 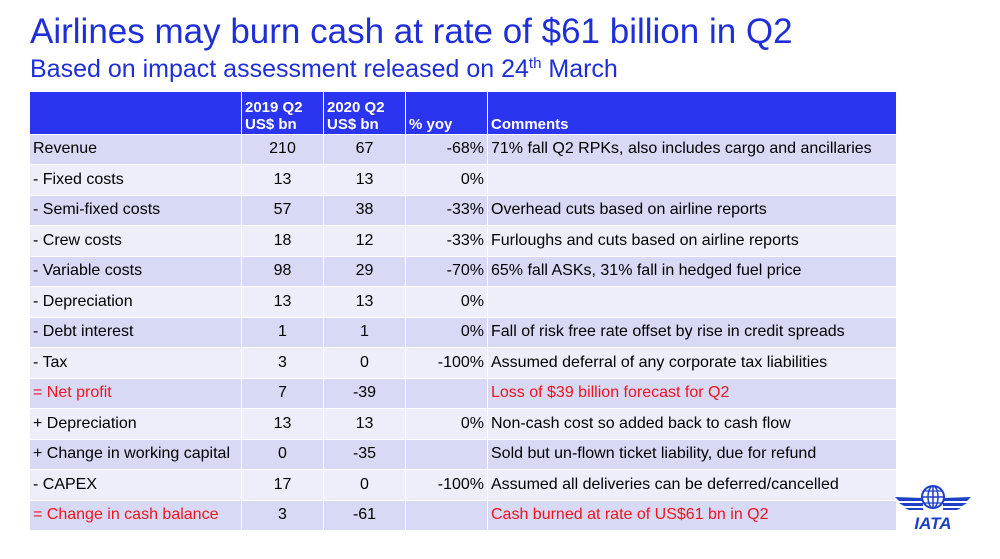 I want to click on row-item-label: - Semi-fixed costs, so click(x=135, y=210).